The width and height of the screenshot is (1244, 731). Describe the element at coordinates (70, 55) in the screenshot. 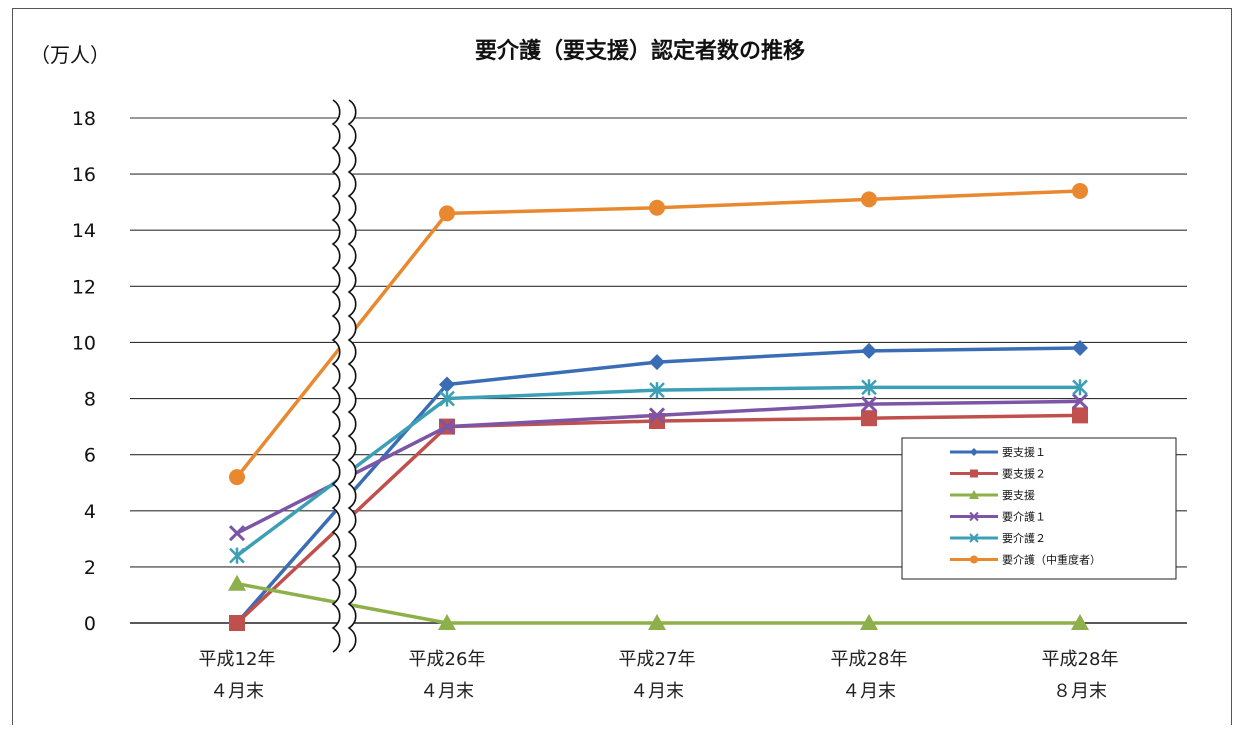

I see `y-unit-label: （万人）` at that location.